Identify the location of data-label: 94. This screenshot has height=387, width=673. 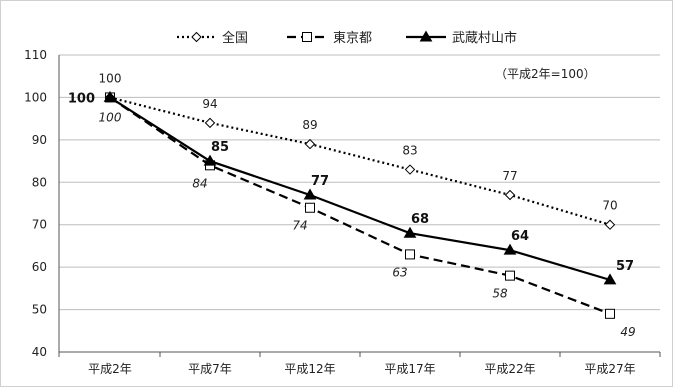
(209, 104).